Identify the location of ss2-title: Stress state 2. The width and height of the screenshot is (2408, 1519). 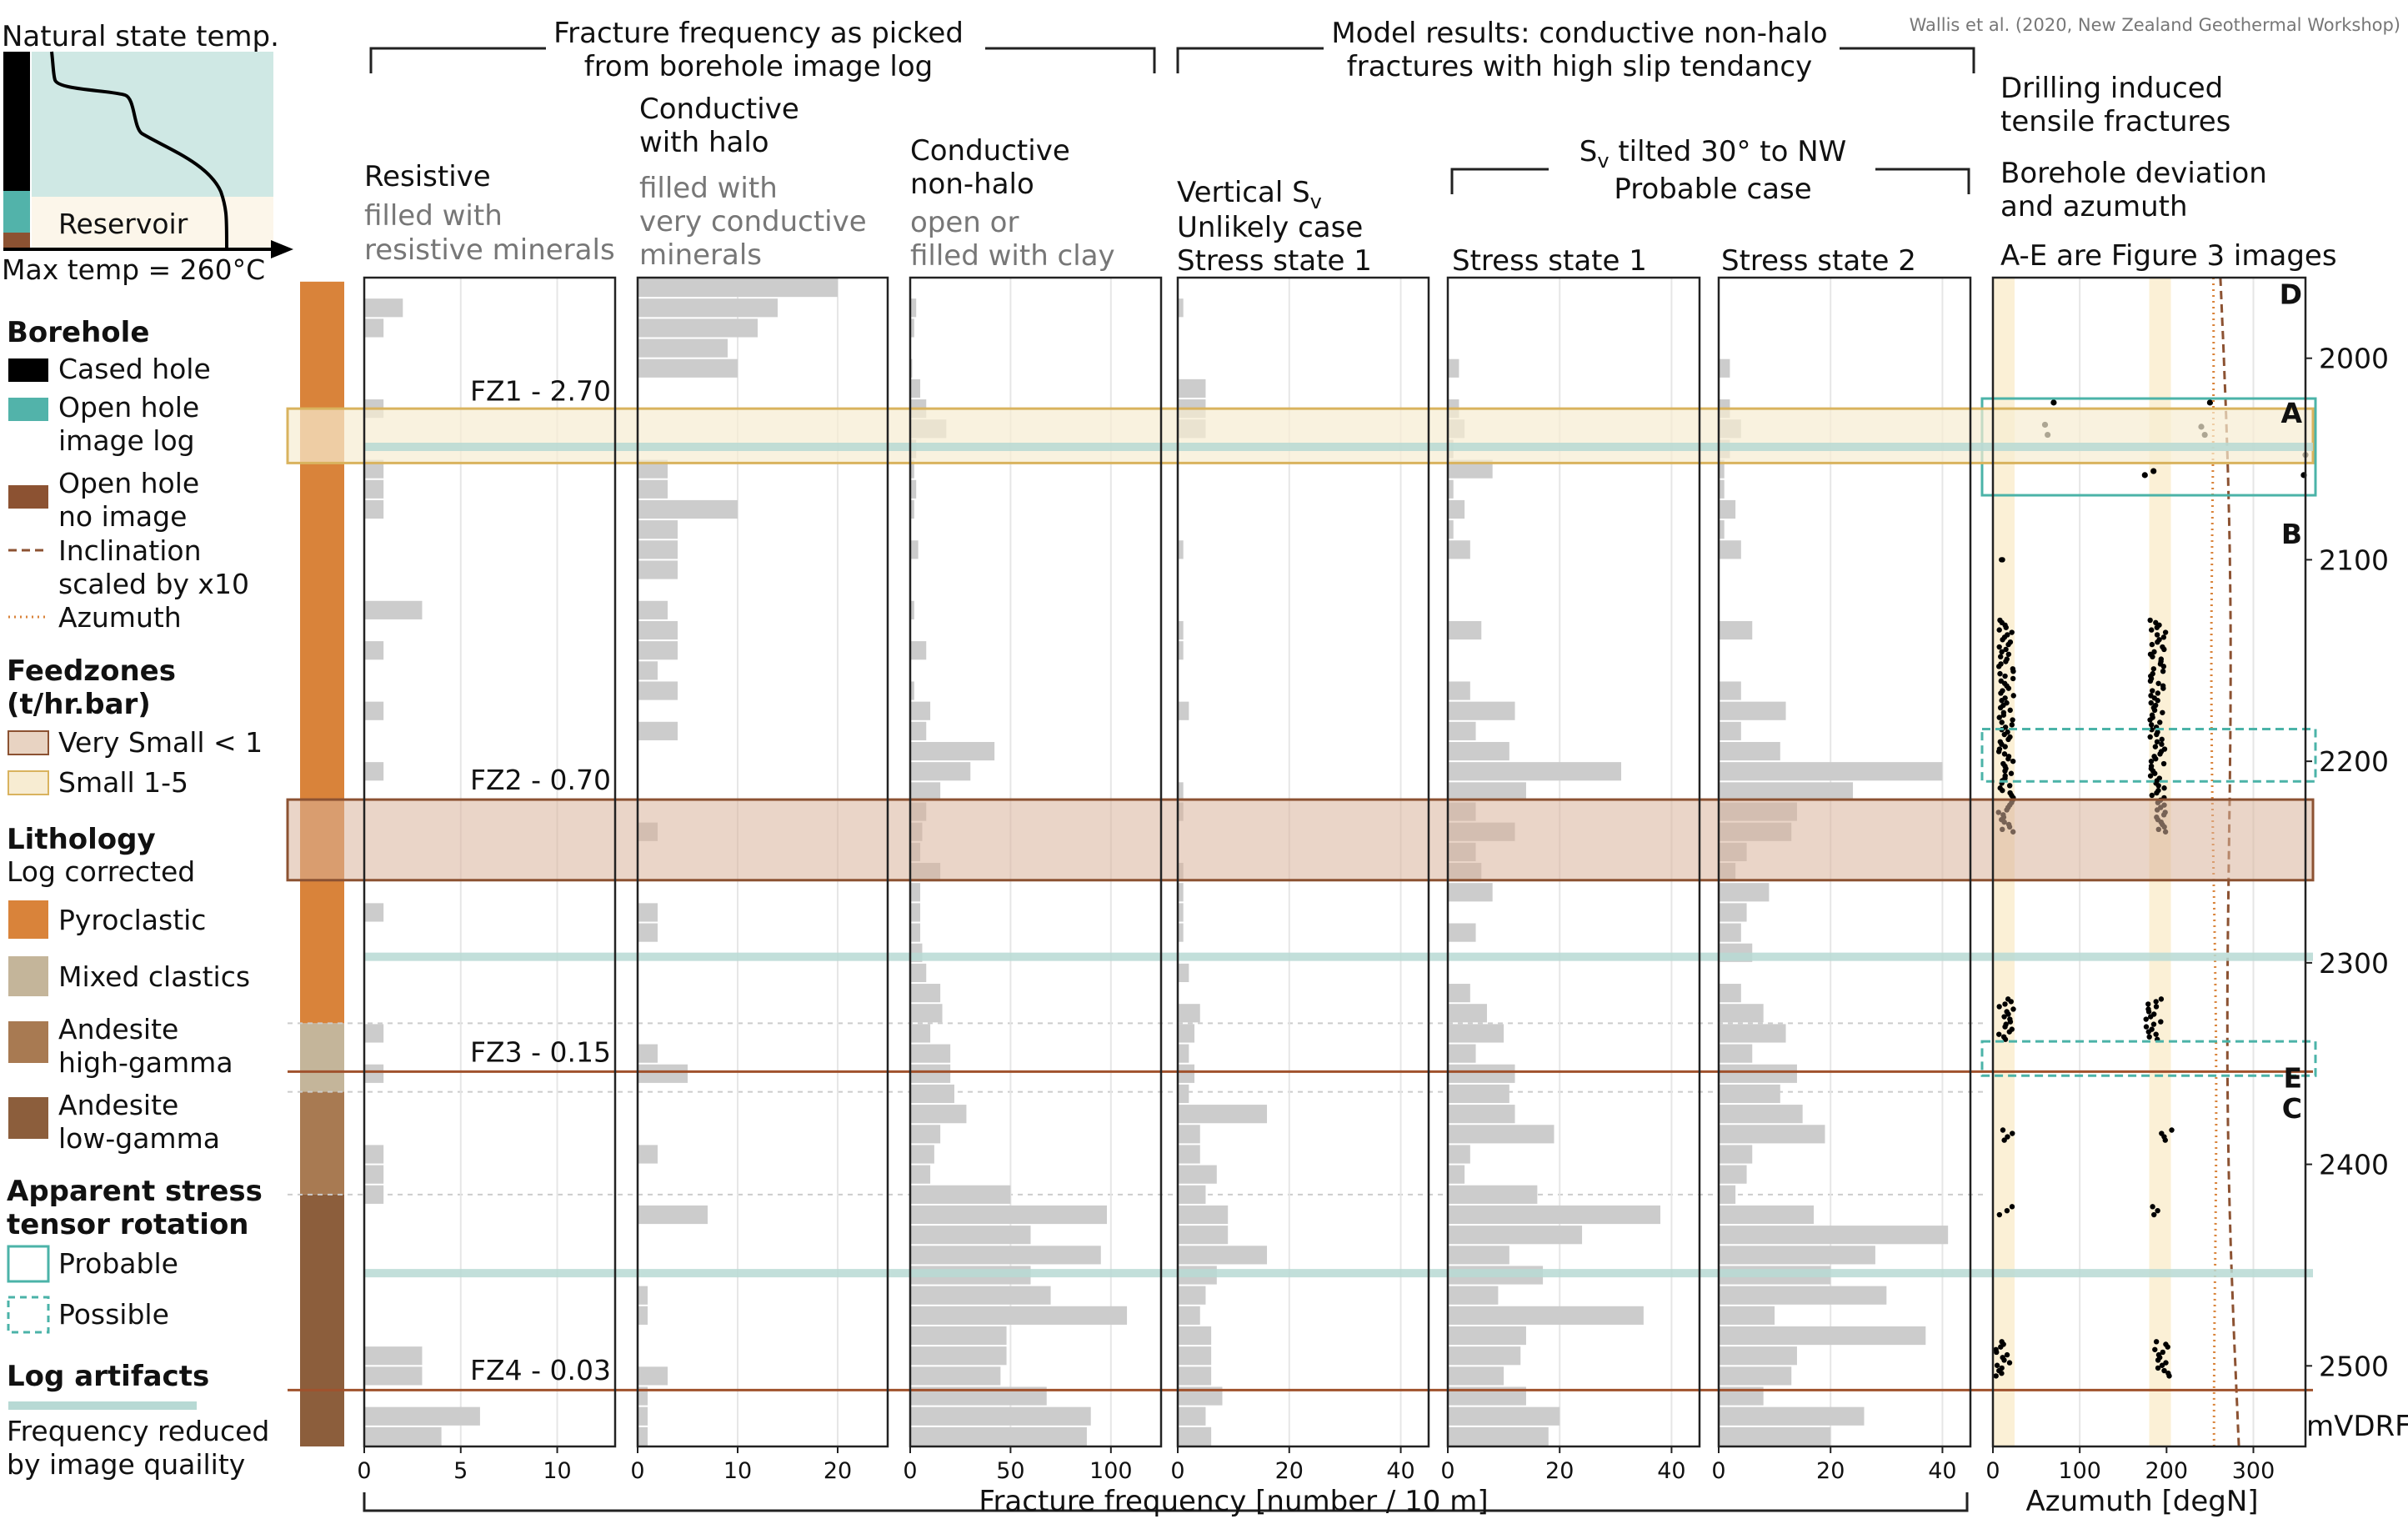
(1819, 261).